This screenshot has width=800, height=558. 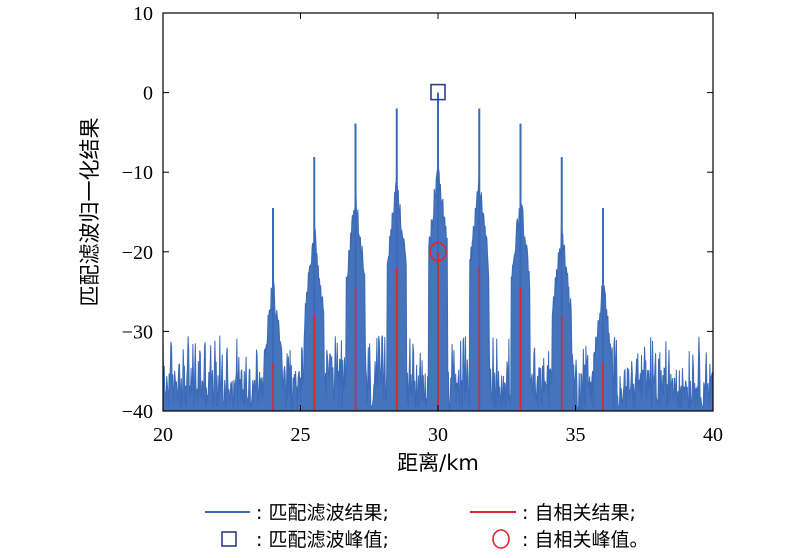 What do you see at coordinates (585, 540) in the screenshot?
I see `legend-label-auto-peak: : 自相关峰值。` at bounding box center [585, 540].